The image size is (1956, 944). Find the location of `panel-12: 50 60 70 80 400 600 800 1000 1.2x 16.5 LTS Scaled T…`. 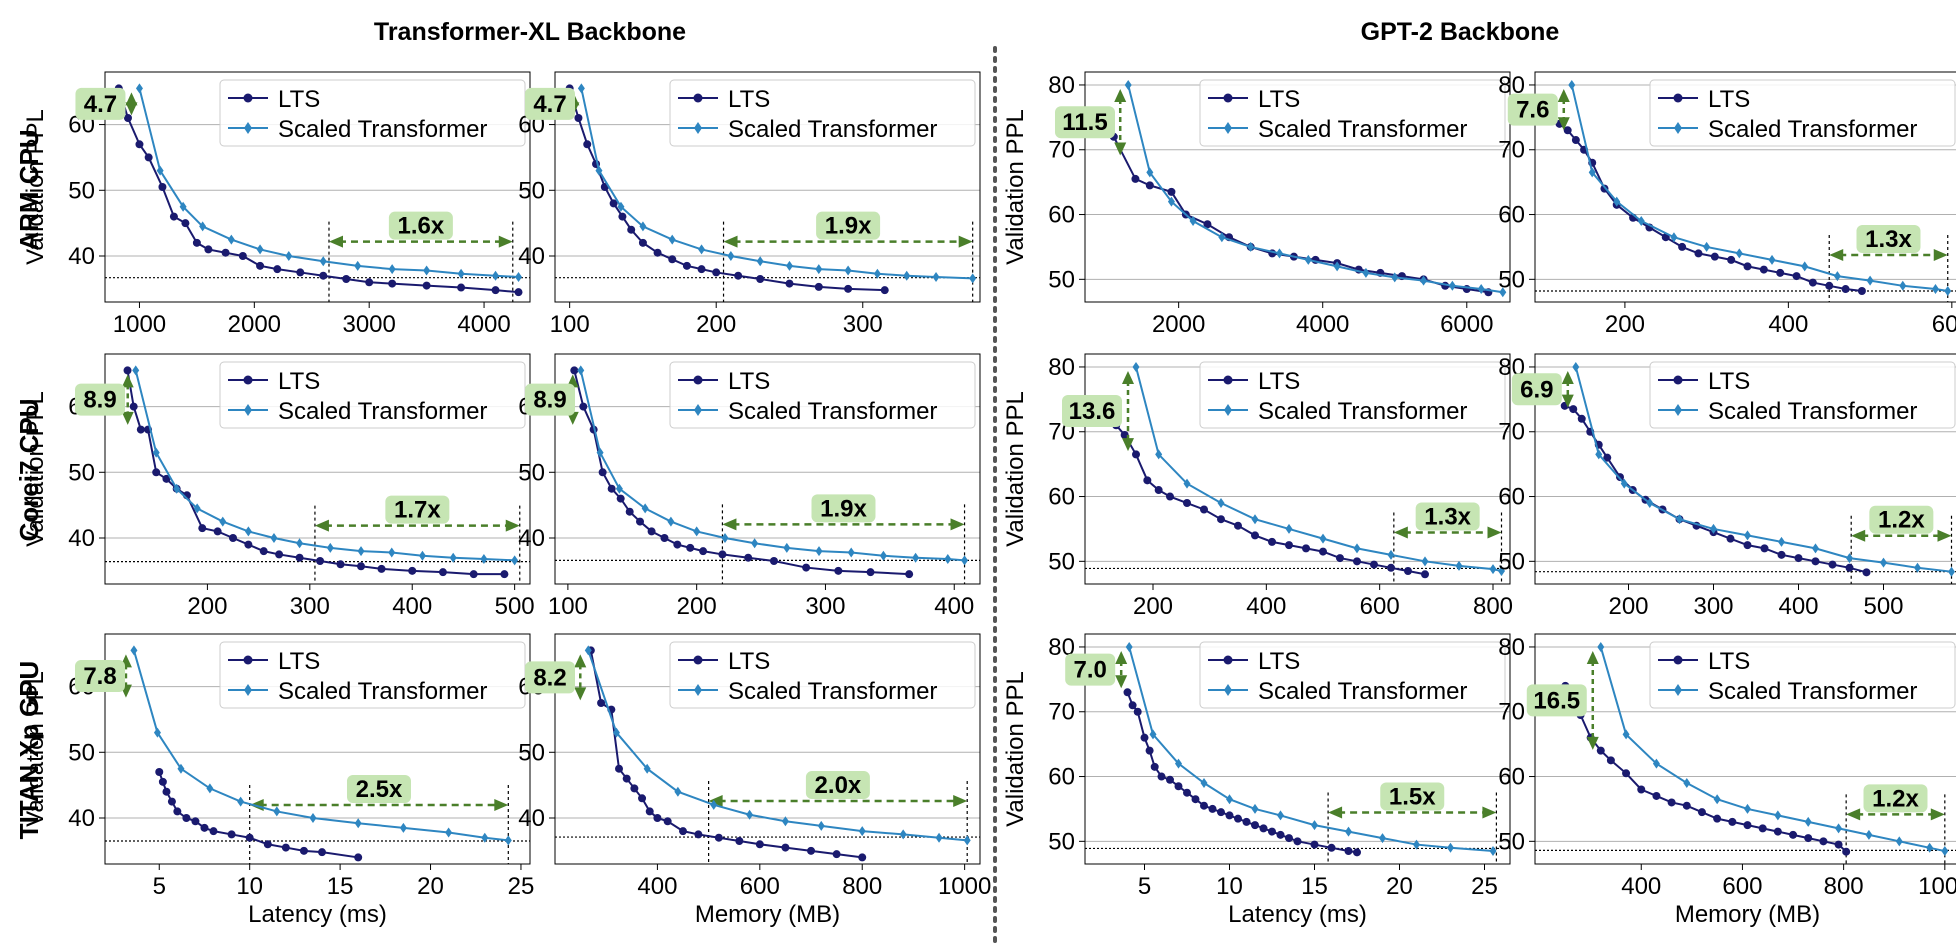

panel-12: 50 60 70 80 400 600 800 1000 1.2x 16.5 LTS Scaled T… is located at coordinates (1727, 780).